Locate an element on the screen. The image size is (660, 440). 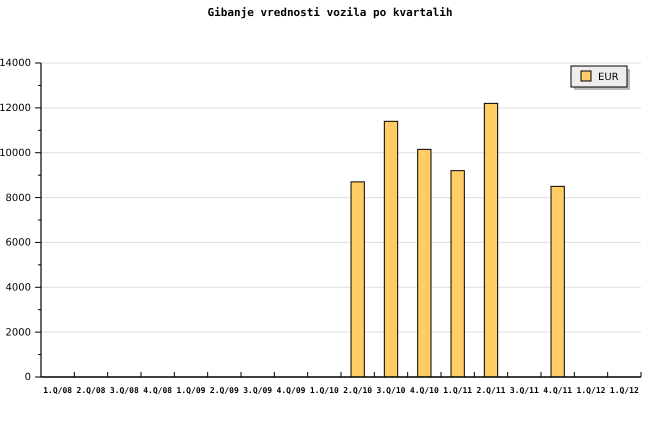
y-tick-label: 8000 is located at coordinates (18, 198).